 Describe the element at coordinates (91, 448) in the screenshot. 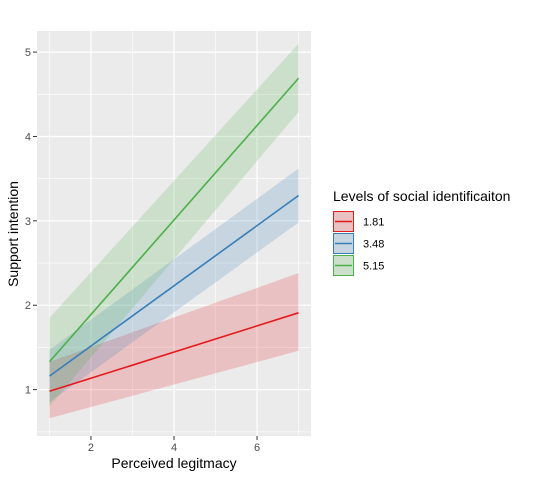

I see `x-tick-label: 2` at that location.